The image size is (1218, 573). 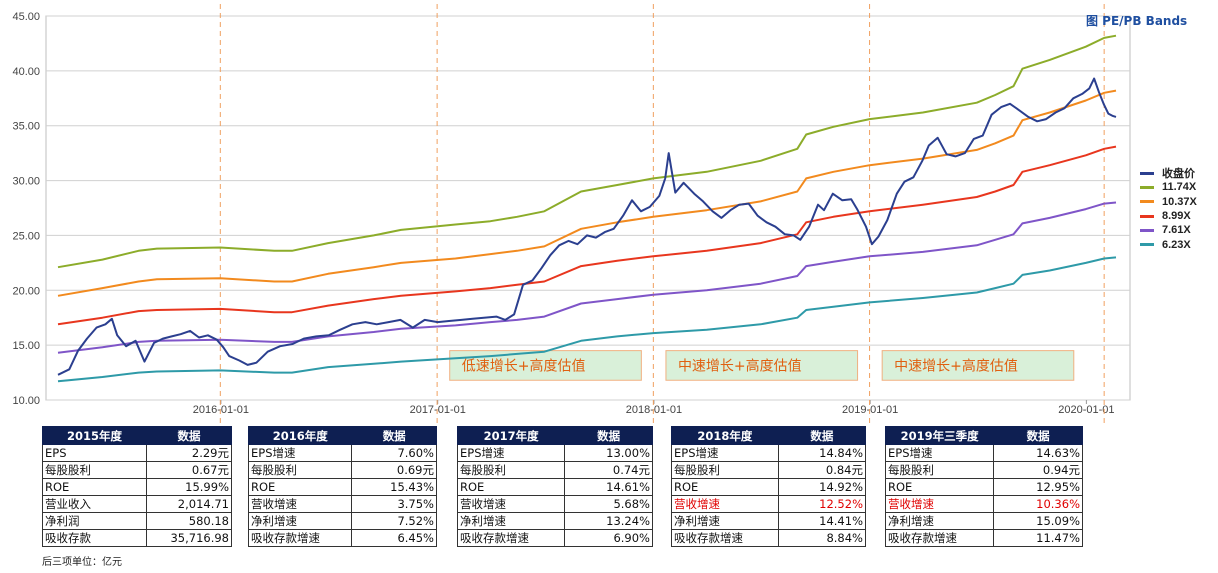 I want to click on table-row: ROE 15.43%, so click(x=342, y=487).